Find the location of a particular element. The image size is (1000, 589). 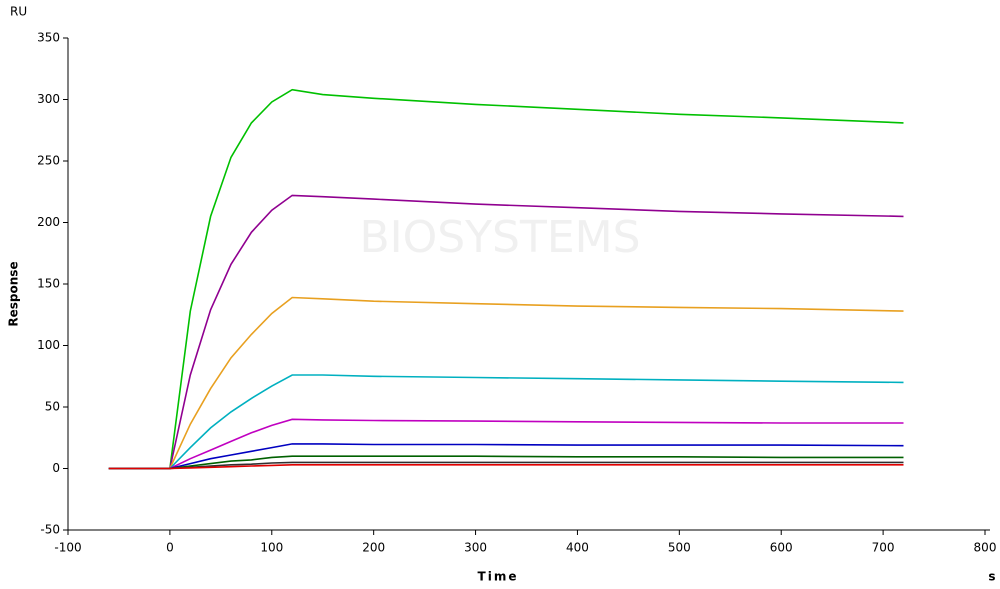

x-tick-label: -100 is located at coordinates (67, 548).